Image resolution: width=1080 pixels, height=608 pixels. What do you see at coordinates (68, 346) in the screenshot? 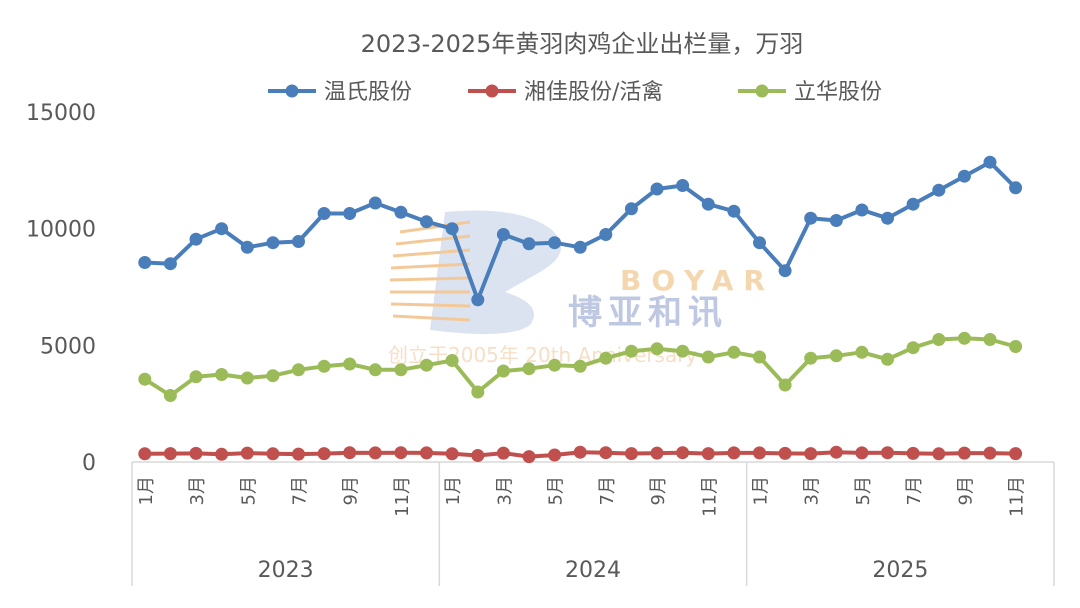
I see `y-tick-label: 5000` at bounding box center [68, 346].